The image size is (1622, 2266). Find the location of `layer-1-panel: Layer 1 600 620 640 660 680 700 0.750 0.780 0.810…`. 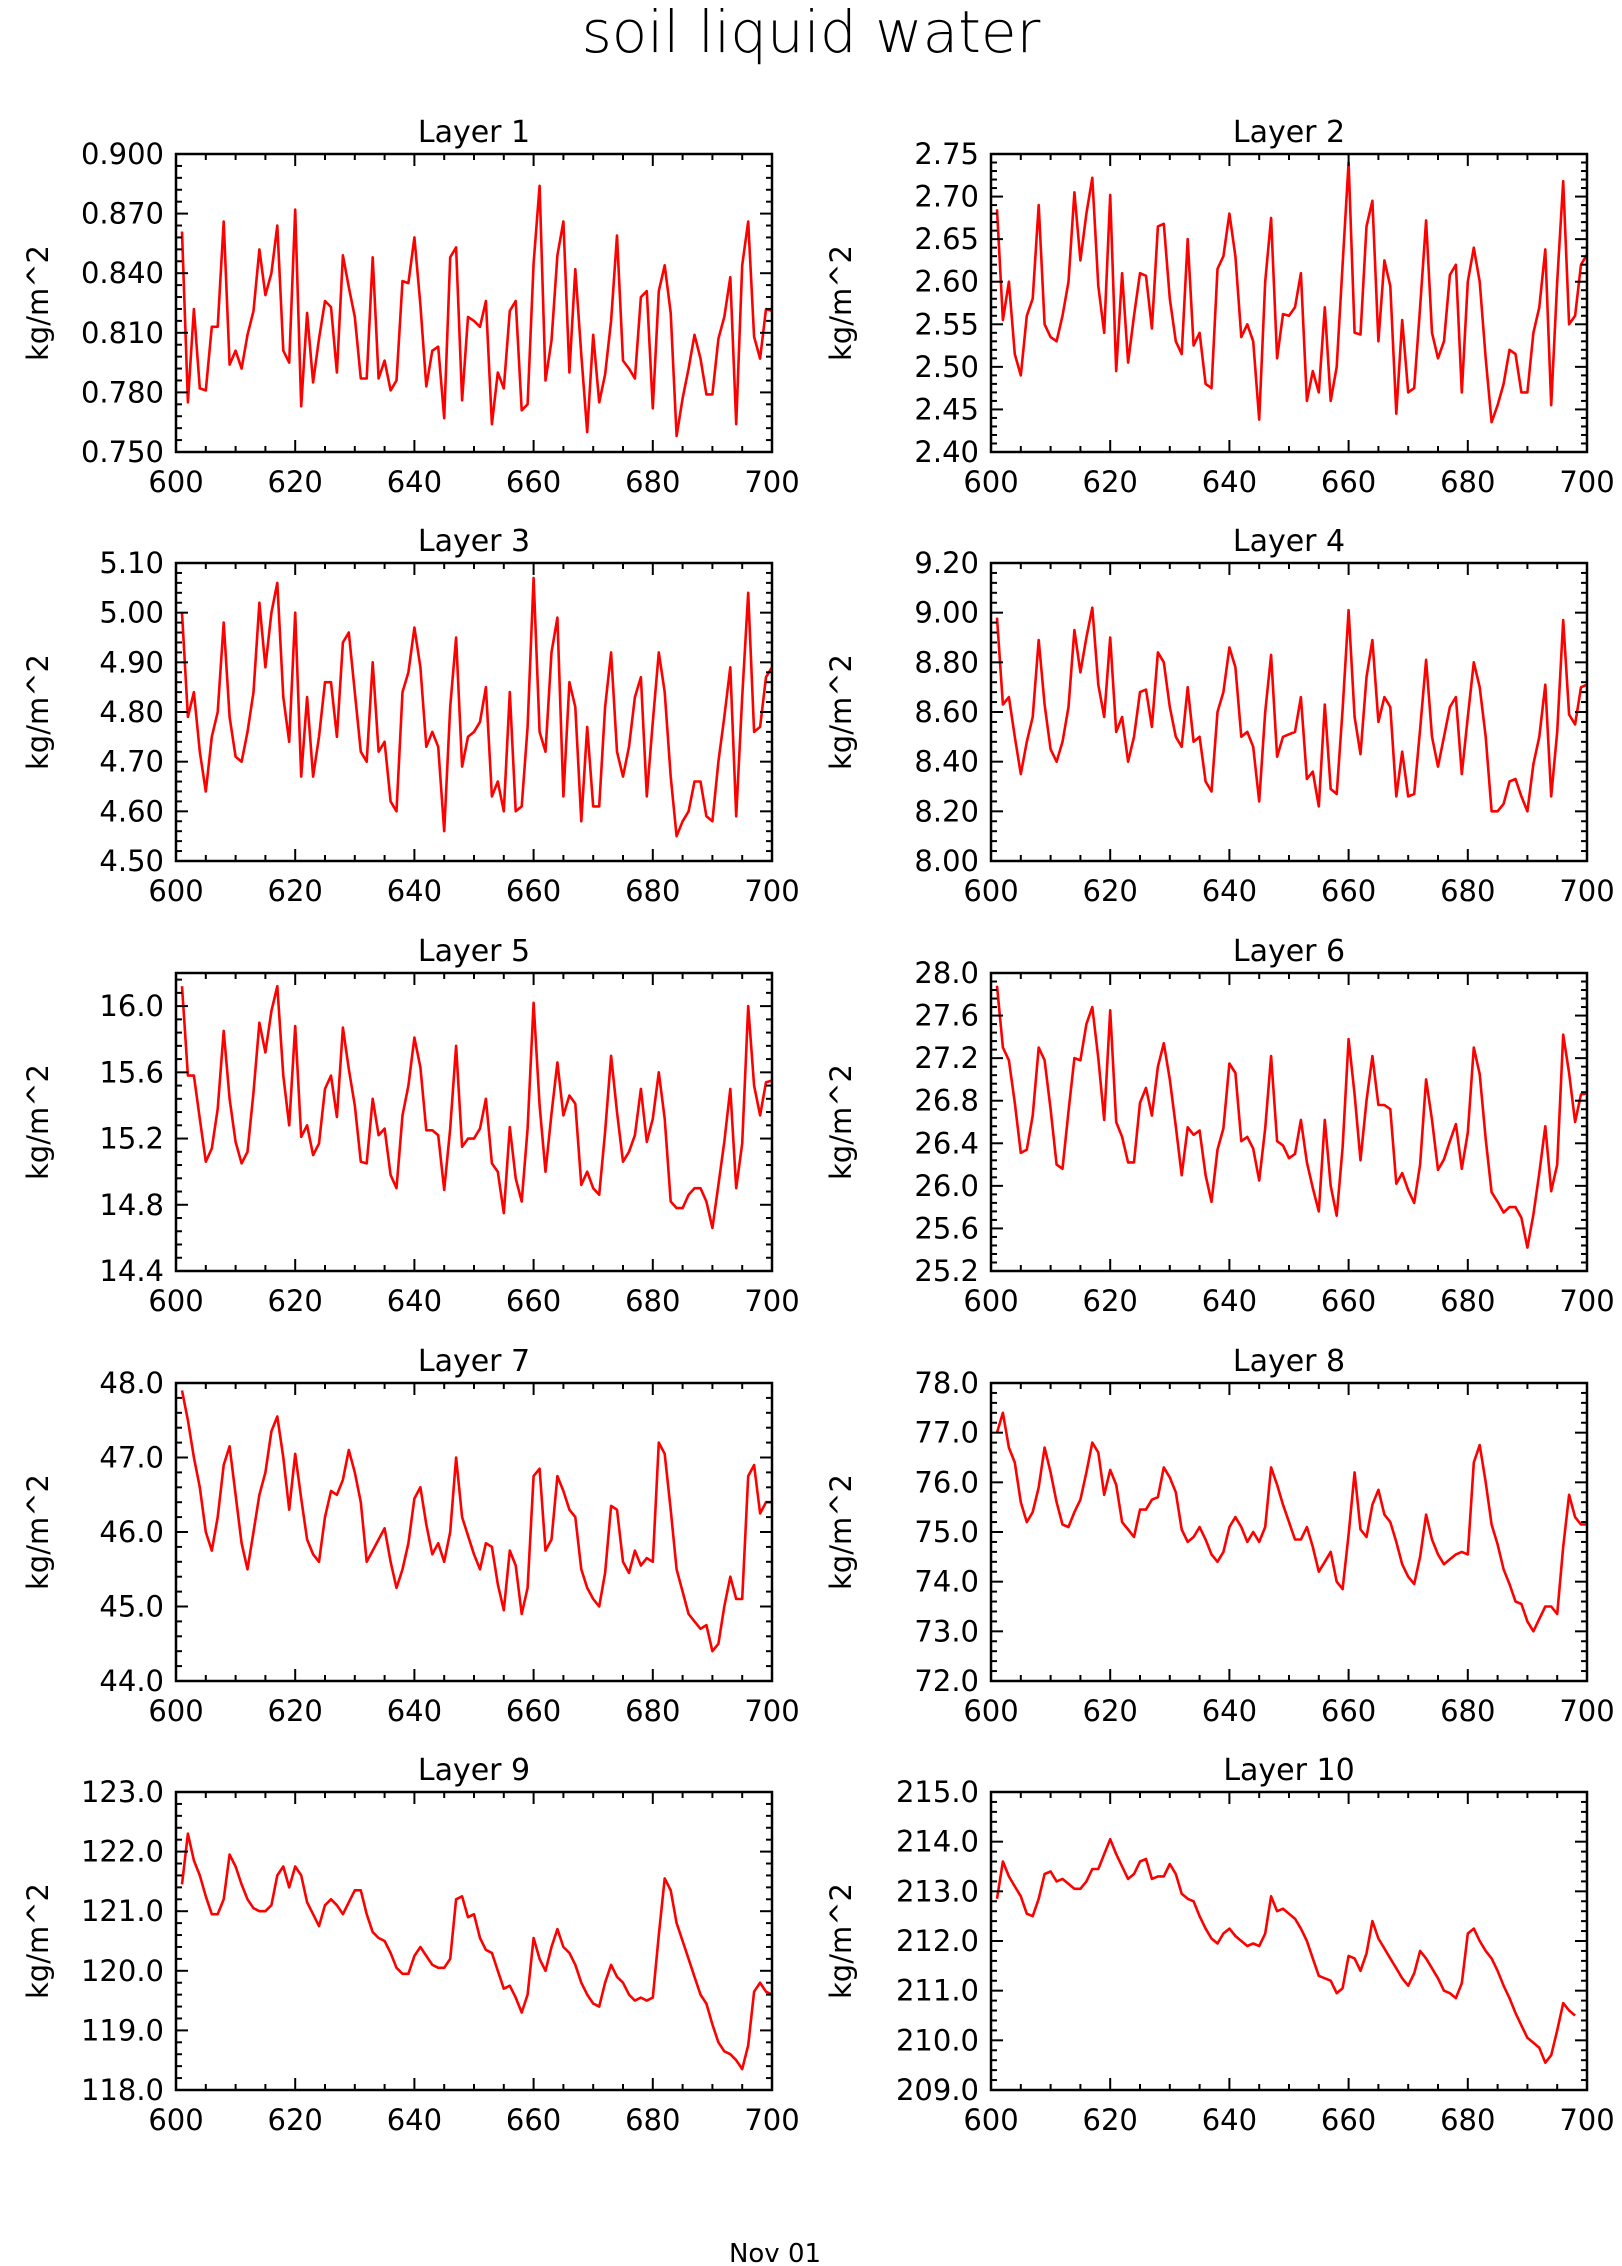

layer-1-panel: Layer 1 600 620 640 660 680 700 0.750 0.780 0.810… is located at coordinates (410, 307).